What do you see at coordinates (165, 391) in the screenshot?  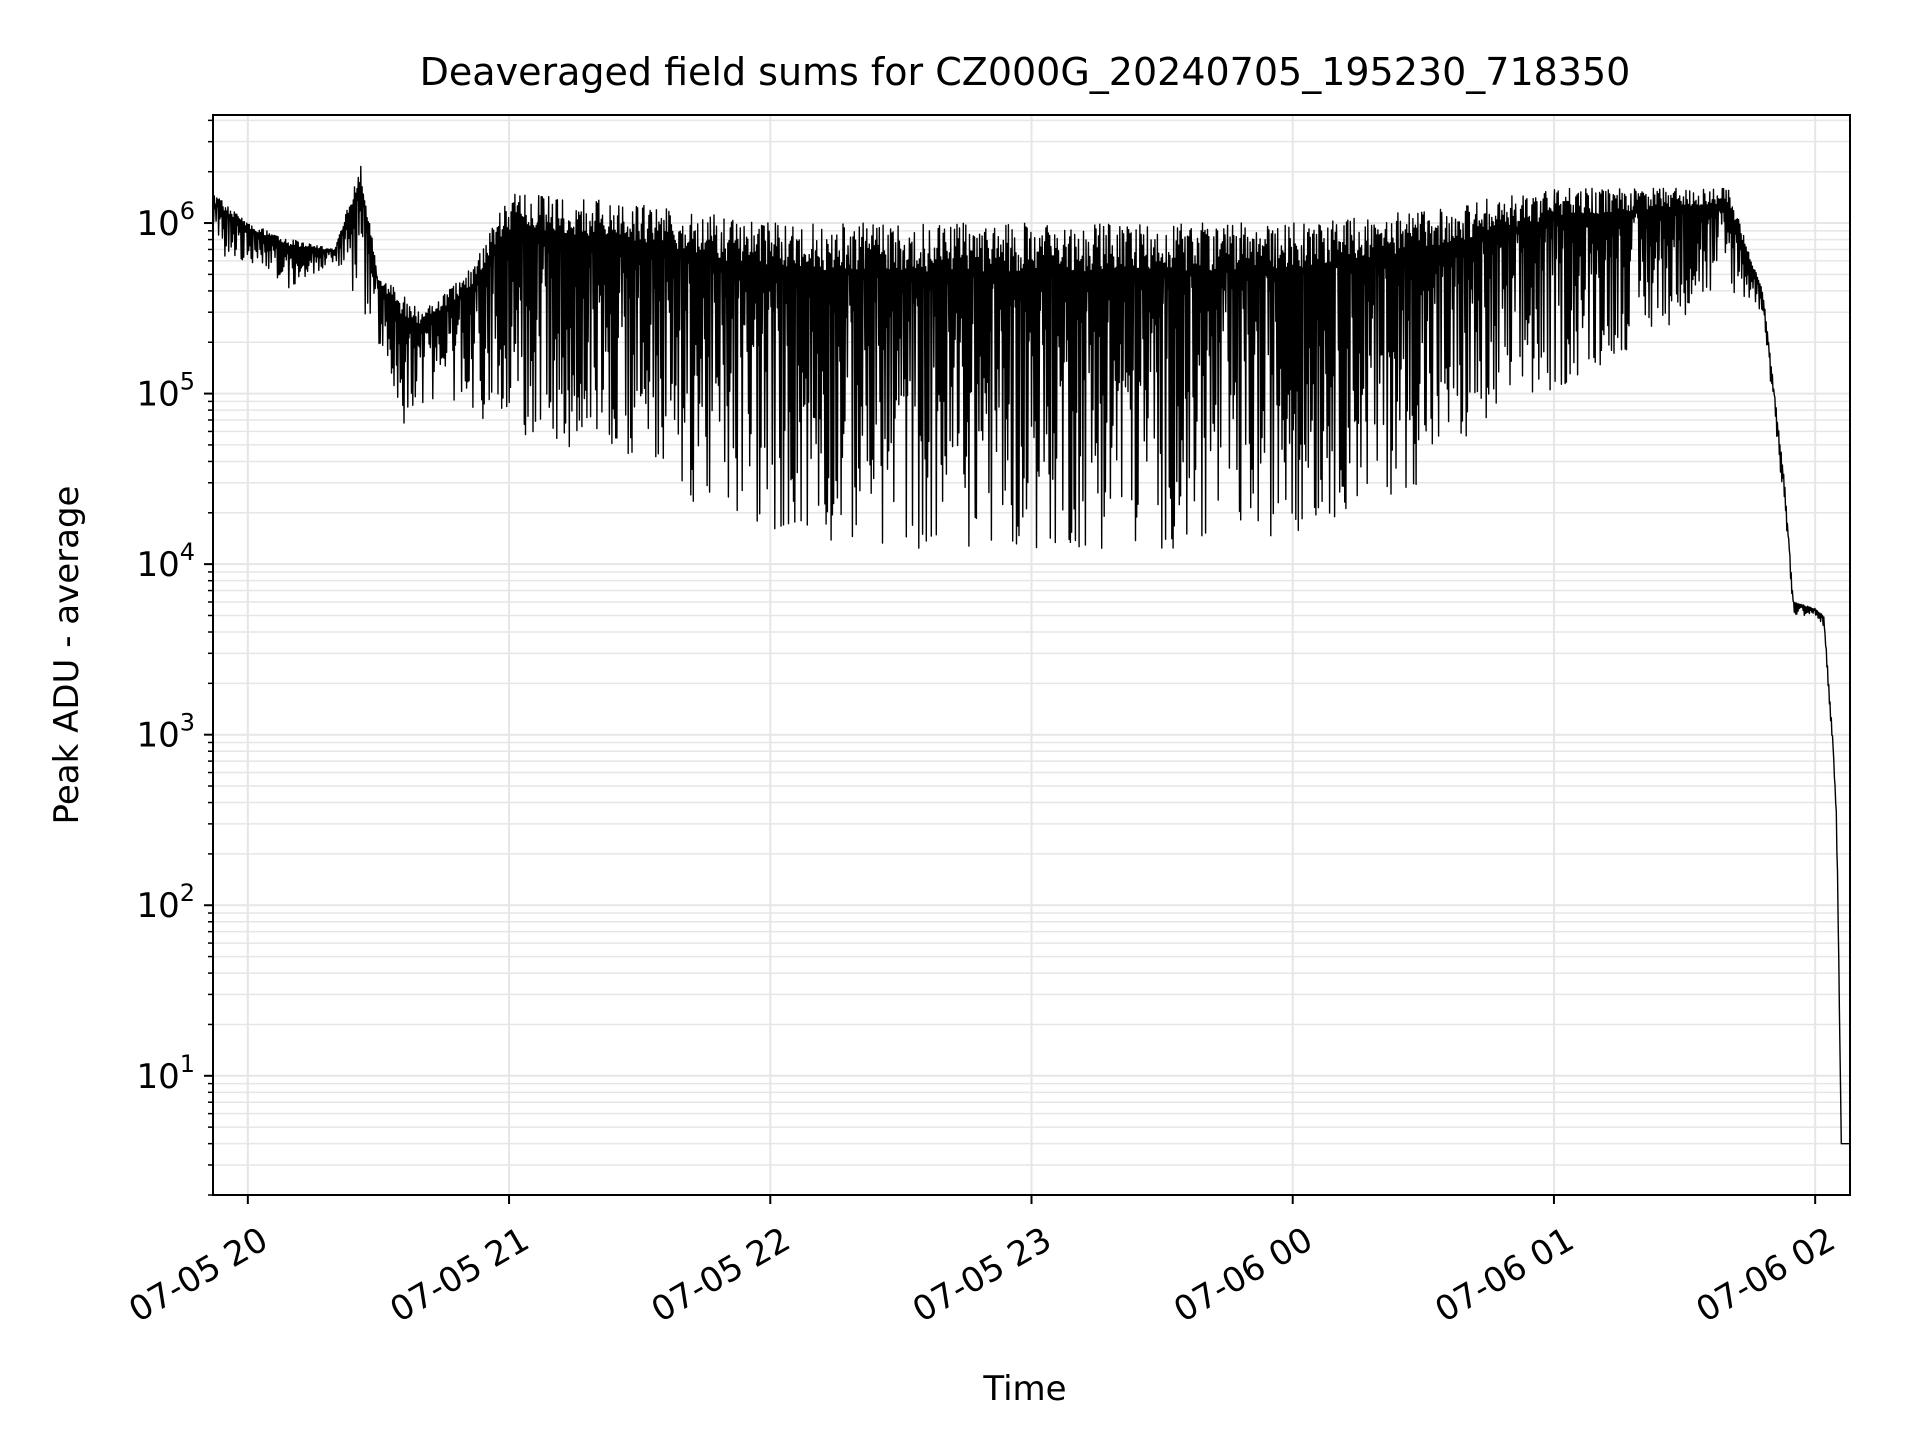 I see `y-tick-label: 10⁵` at bounding box center [165, 391].